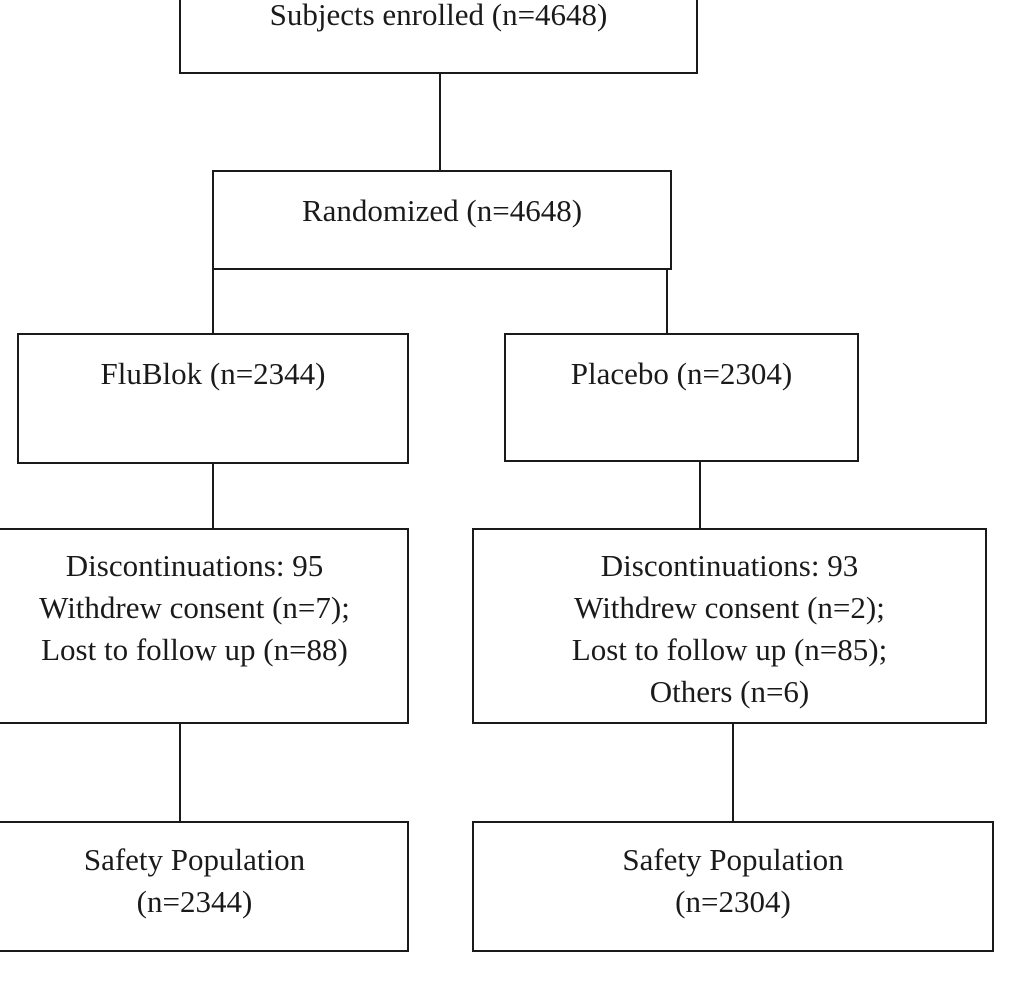 The width and height of the screenshot is (1027, 997). Describe the element at coordinates (213, 301) in the screenshot. I see `connector-randomized-to-flublok` at that location.